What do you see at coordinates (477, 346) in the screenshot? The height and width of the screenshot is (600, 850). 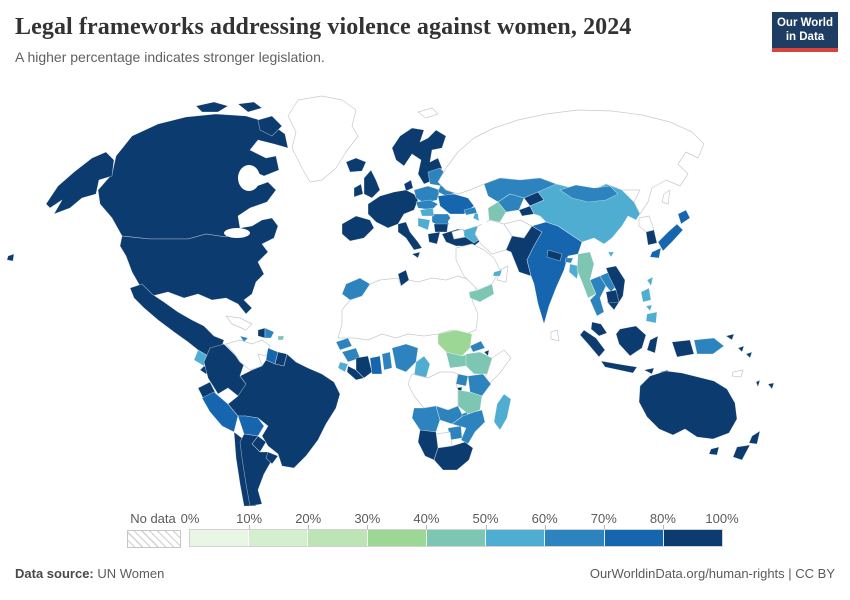 I see `country-eritrea` at bounding box center [477, 346].